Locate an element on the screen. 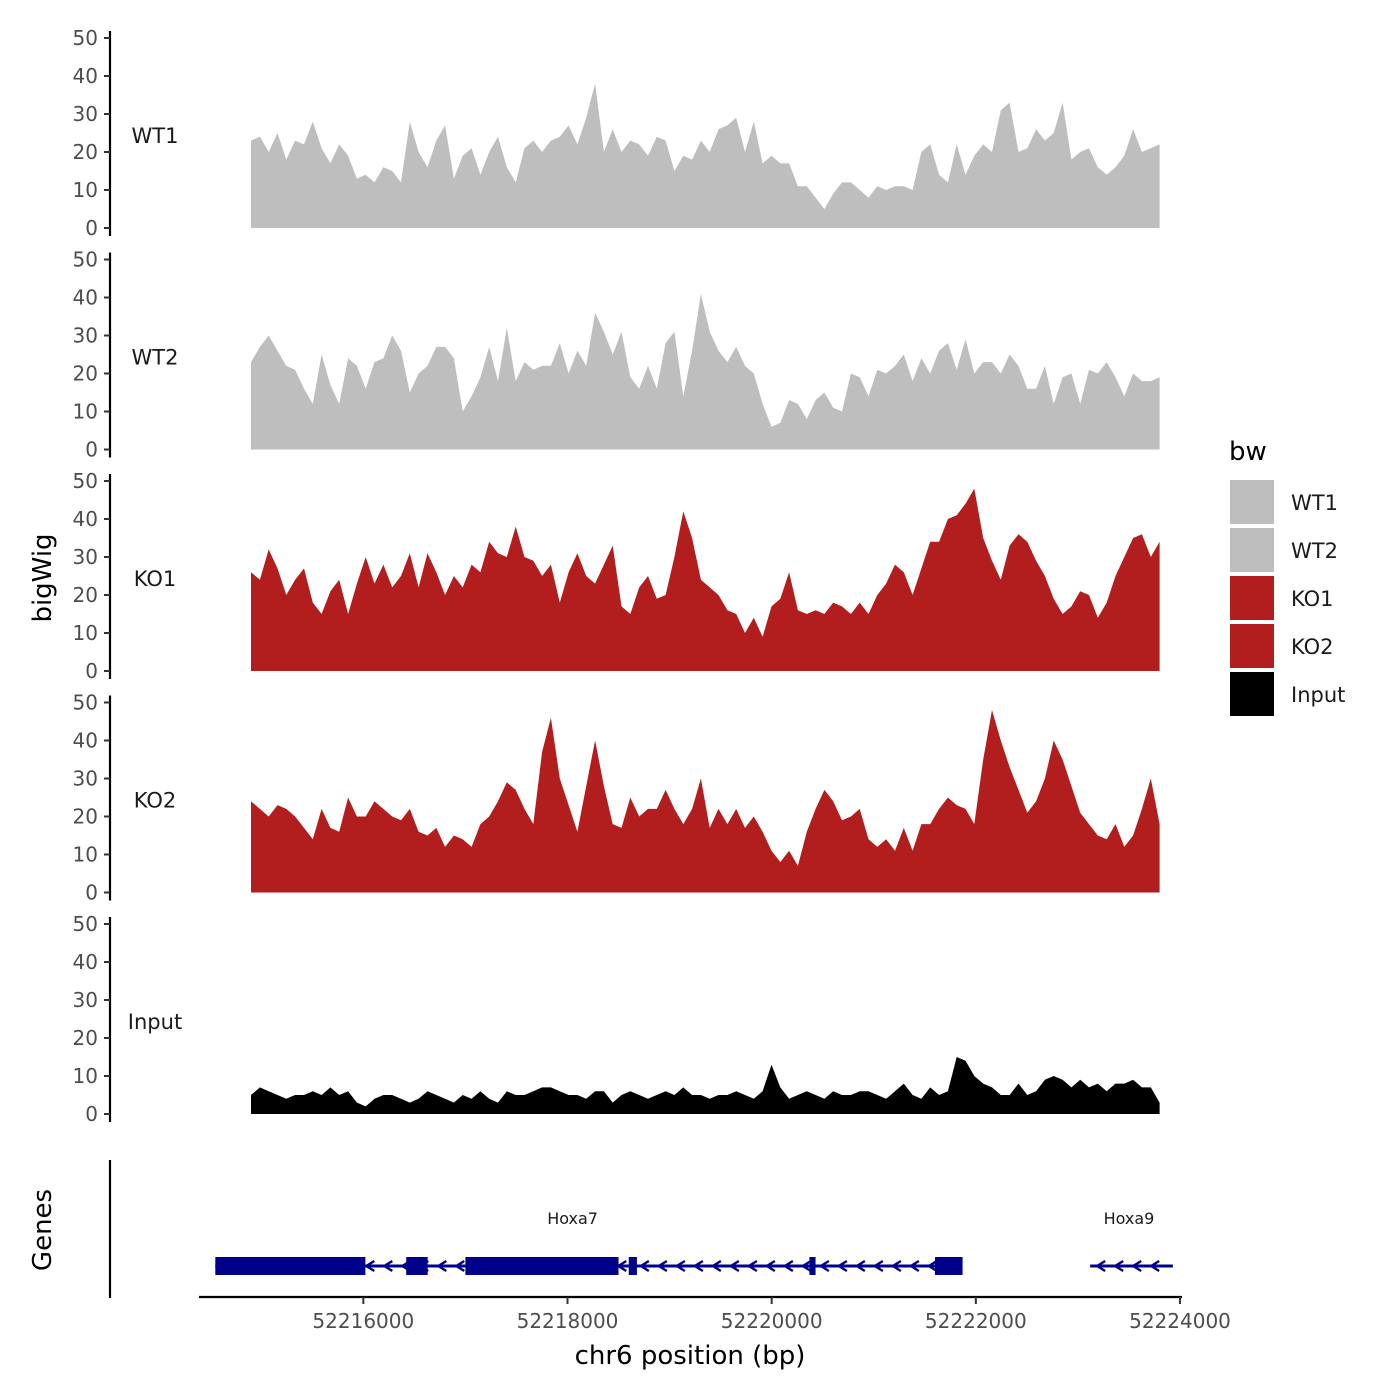 Image resolution: width=1400 pixels, height=1400 pixels. y-axis-title: bigWig is located at coordinates (43, 577).